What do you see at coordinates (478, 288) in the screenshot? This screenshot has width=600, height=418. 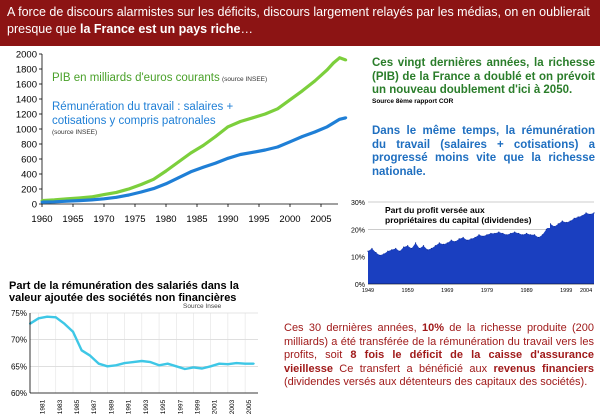 I see `chart2-axes: 1949 1959 1969 1979 1989 1999 2004` at bounding box center [478, 288].